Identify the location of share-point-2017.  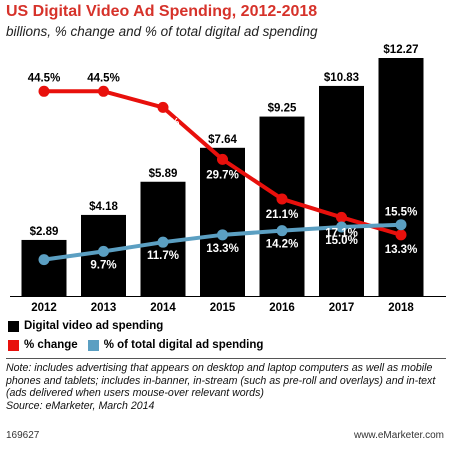
(341, 227).